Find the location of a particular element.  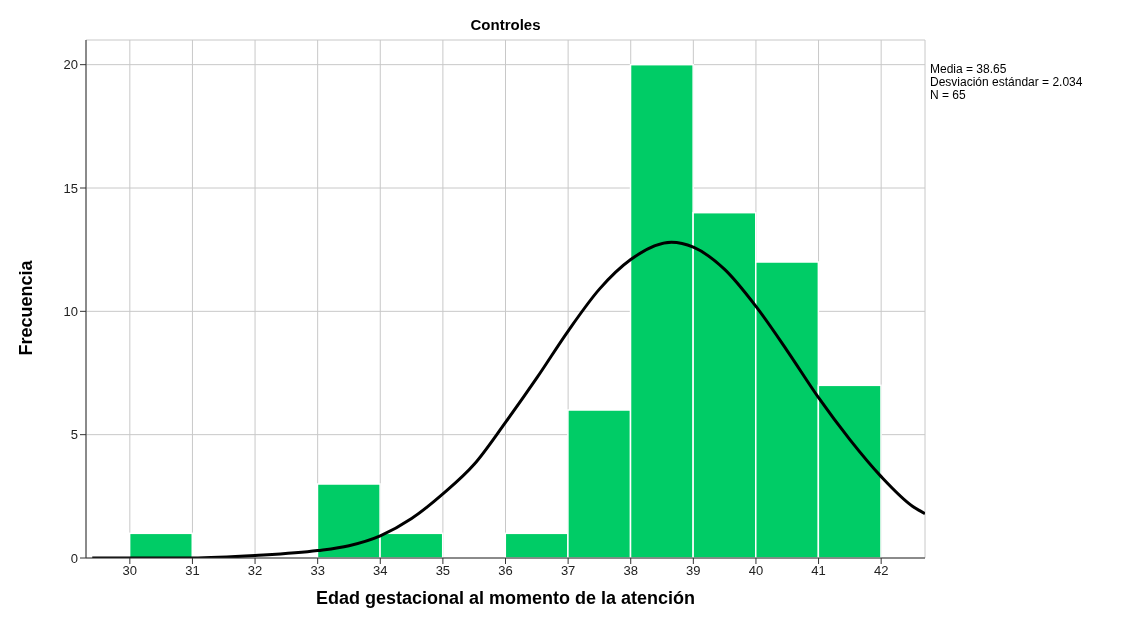

text: Media = 38.65 is located at coordinates (969, 69).